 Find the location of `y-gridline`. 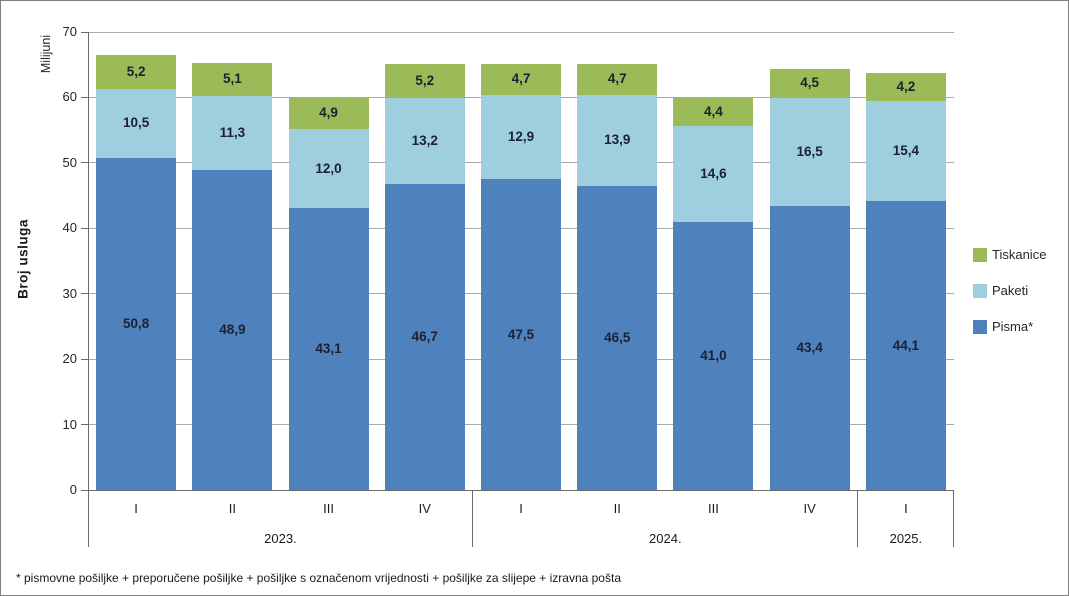

y-gridline is located at coordinates (521, 32).